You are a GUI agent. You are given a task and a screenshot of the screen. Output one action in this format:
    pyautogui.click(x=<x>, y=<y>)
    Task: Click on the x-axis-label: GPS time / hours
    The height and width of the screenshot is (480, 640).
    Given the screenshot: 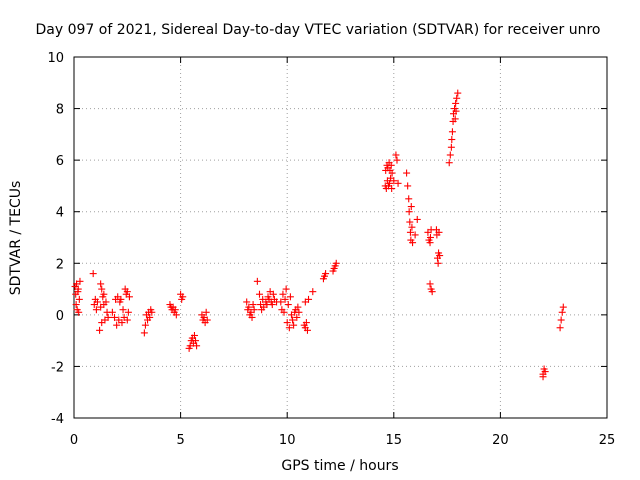 What is the action you would take?
    pyautogui.click(x=339, y=466)
    